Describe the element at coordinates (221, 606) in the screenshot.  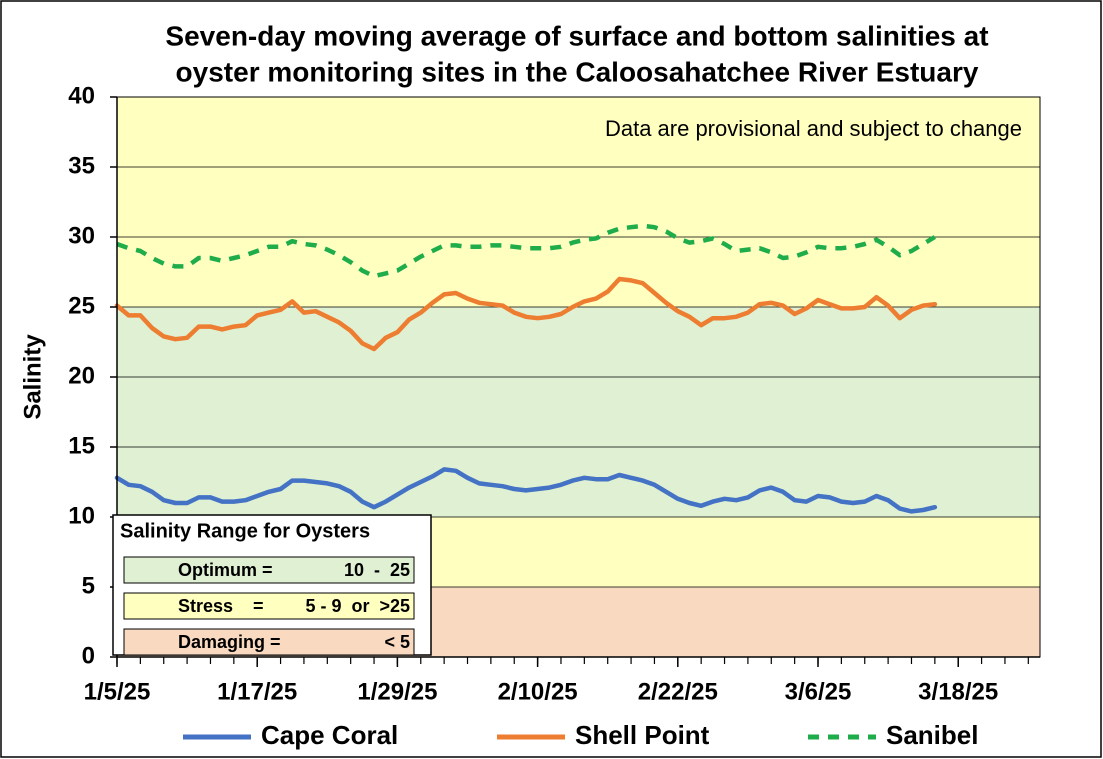
I see `zone-legend-label: Stress =` at that location.